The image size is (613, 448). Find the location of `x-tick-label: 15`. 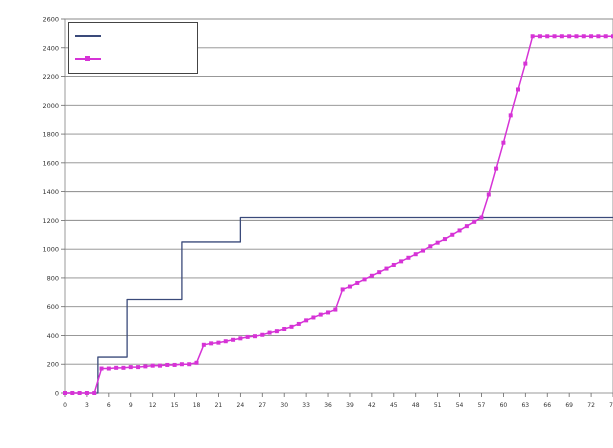

x-tick-label: 15 is located at coordinates (175, 405).